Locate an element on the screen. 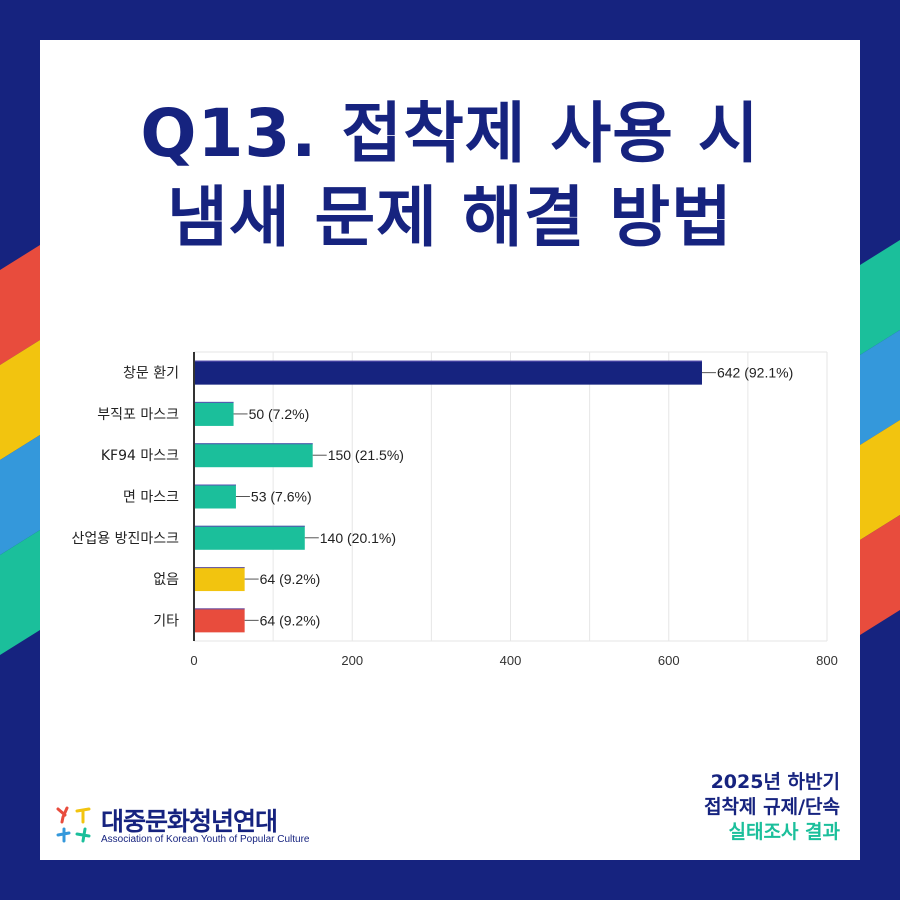 The width and height of the screenshot is (900, 900). stripe-yellow-right is located at coordinates (880, 480).